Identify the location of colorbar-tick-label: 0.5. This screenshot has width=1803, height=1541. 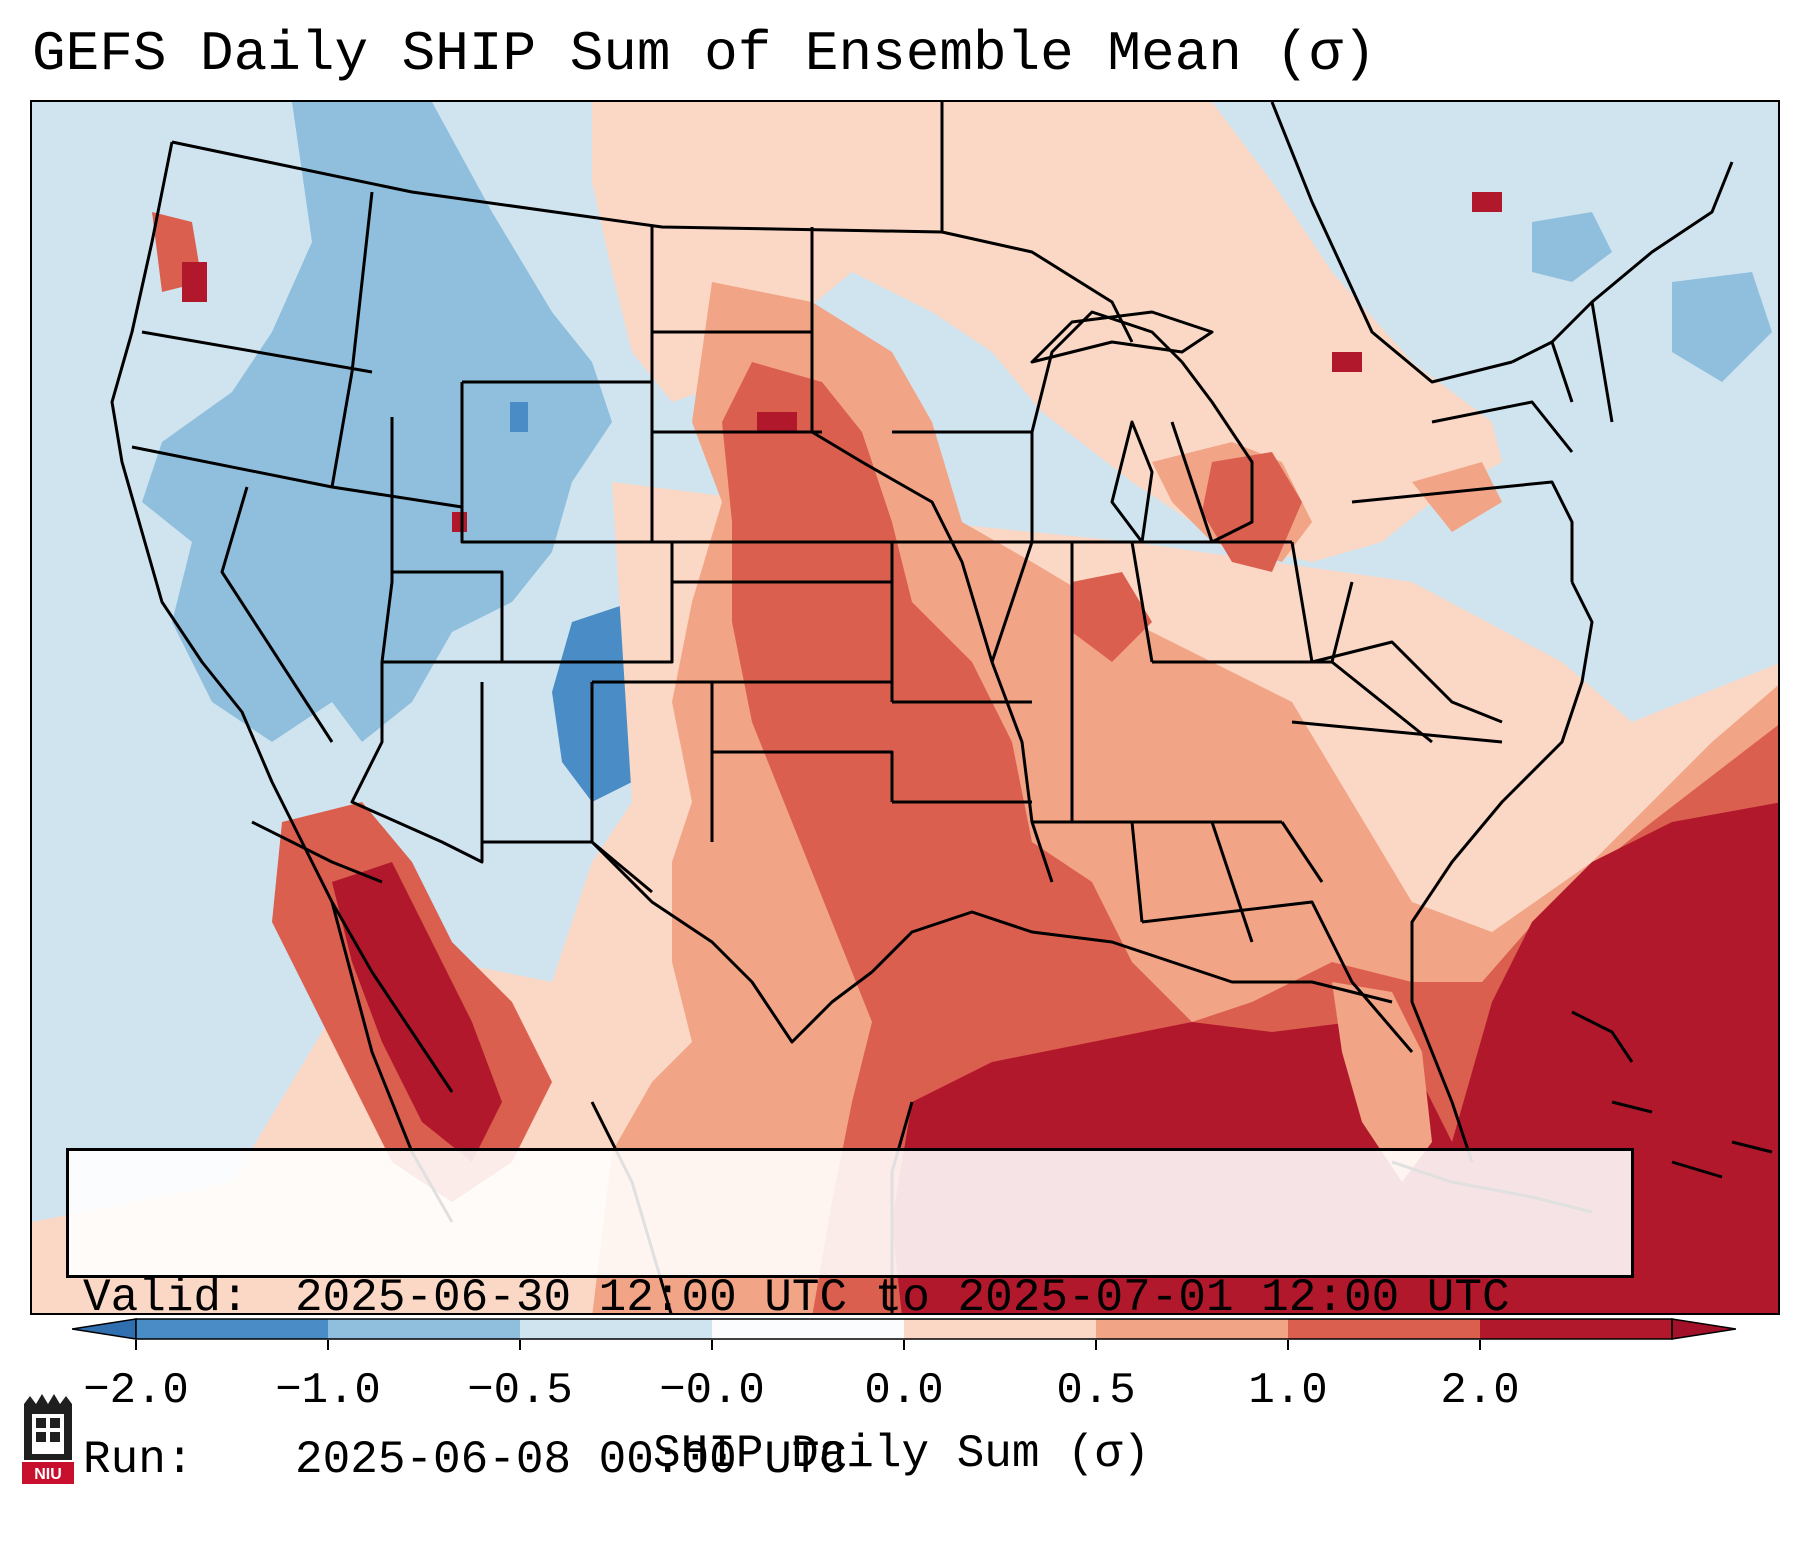
(1096, 1391).